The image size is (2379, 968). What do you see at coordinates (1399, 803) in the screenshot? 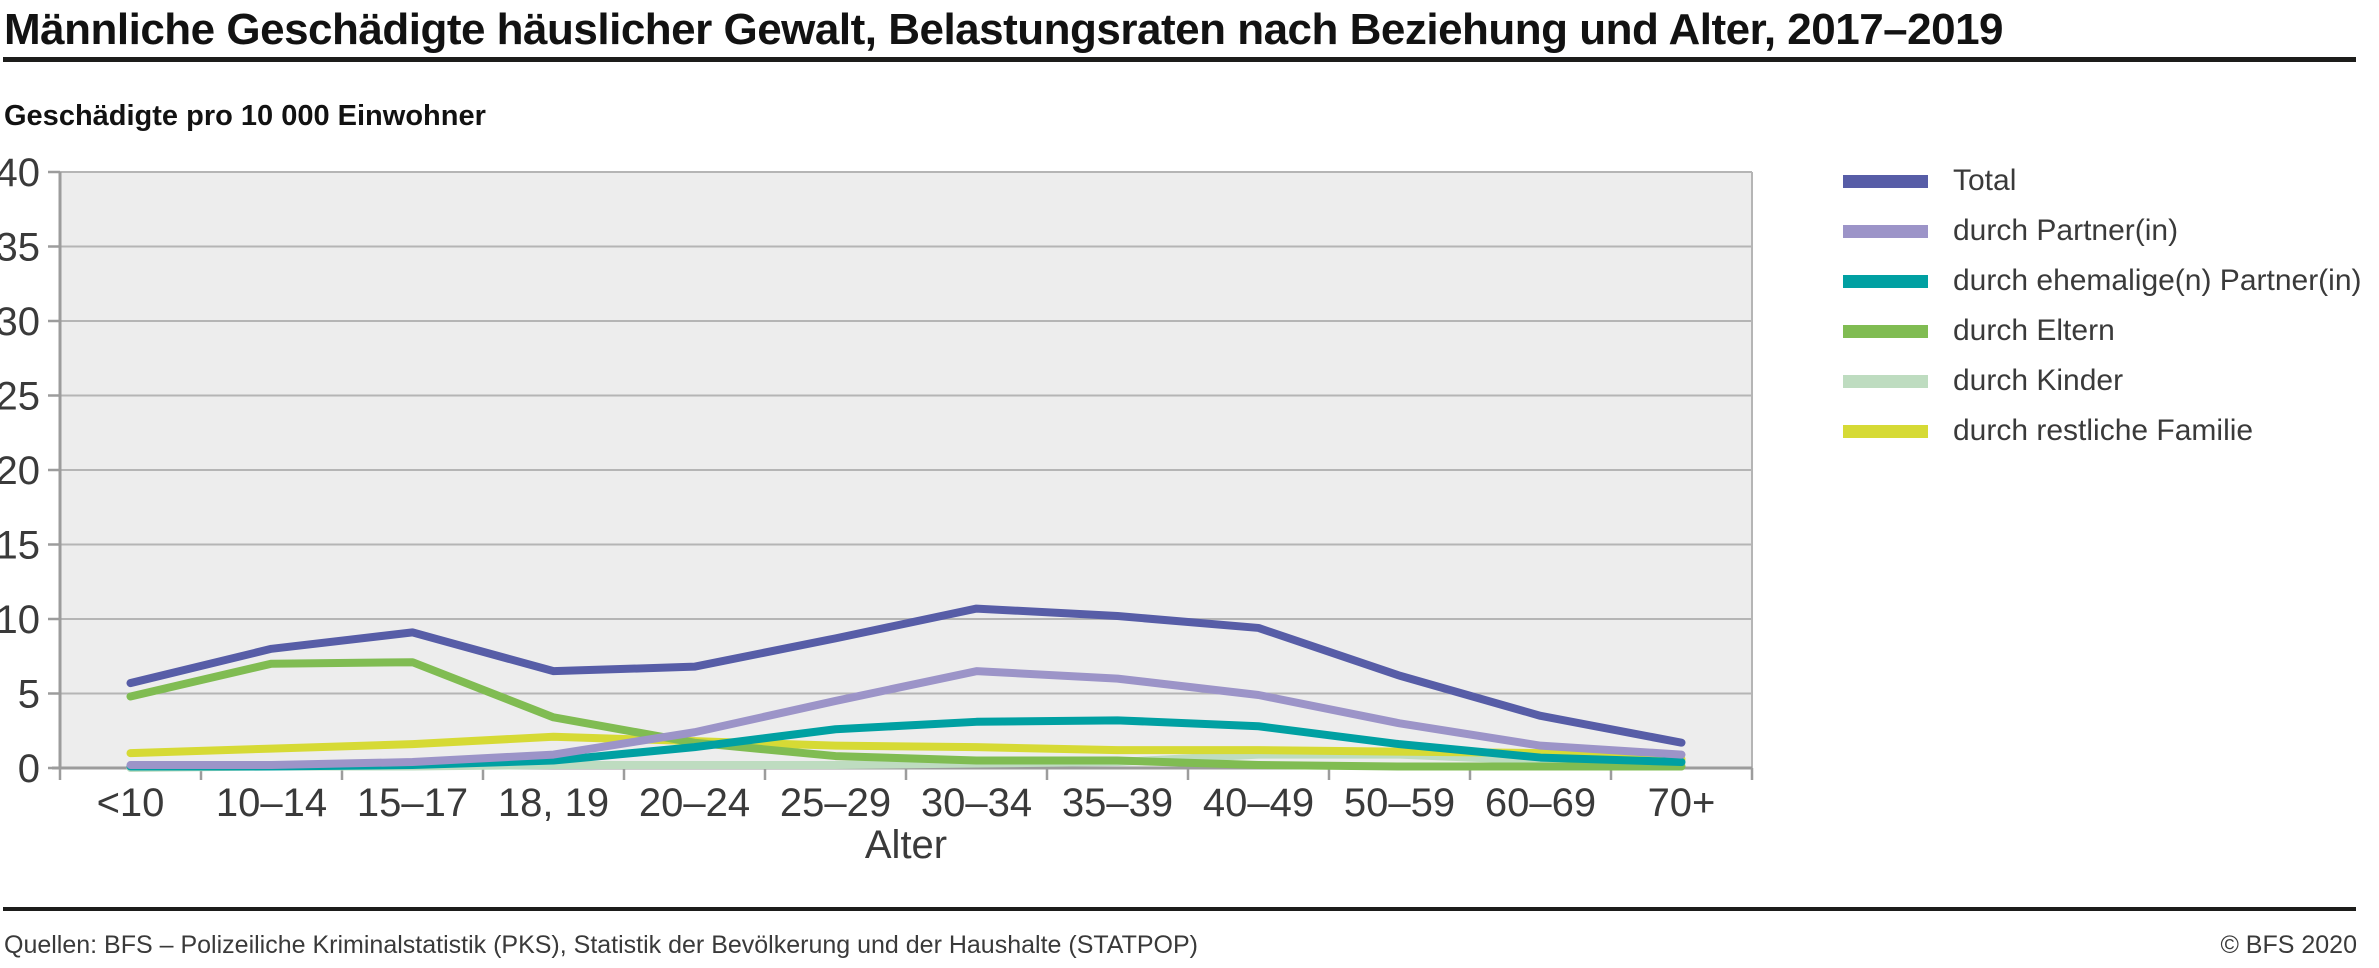
I see `x-tick-label: 50–59` at bounding box center [1399, 803].